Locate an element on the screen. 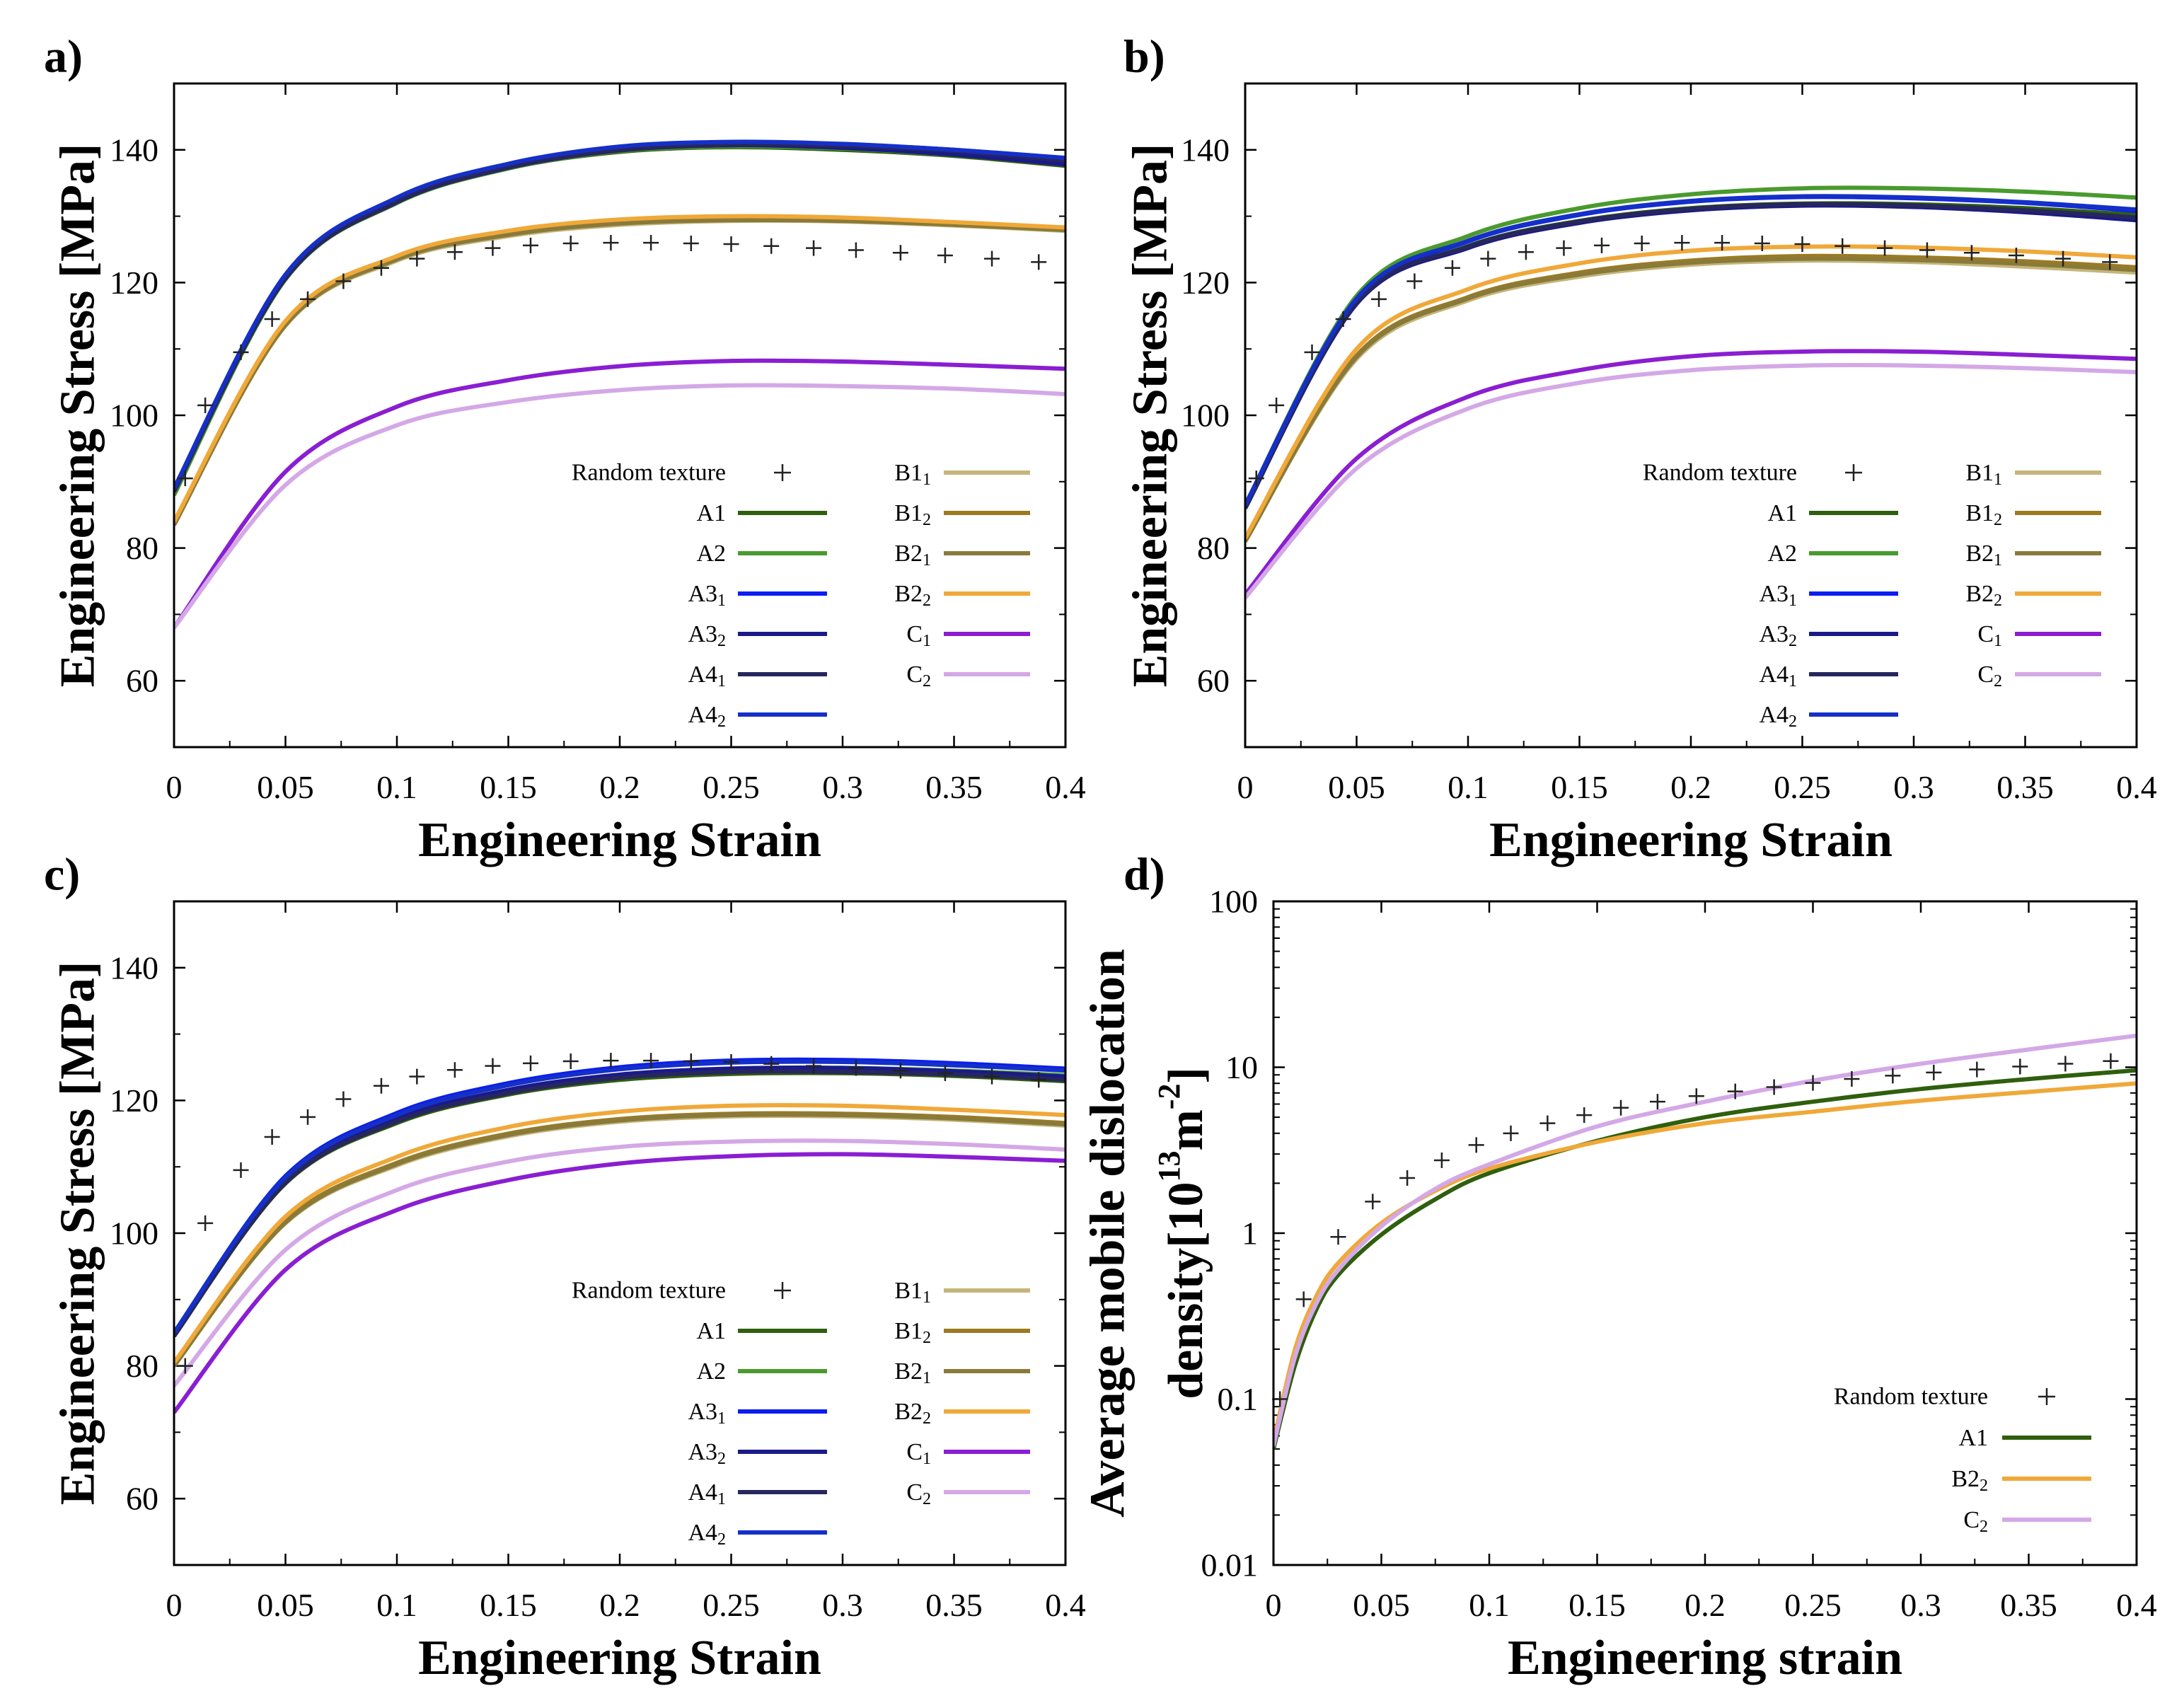 This screenshot has width=2184, height=1698. legend-label: A31 is located at coordinates (707, 596).